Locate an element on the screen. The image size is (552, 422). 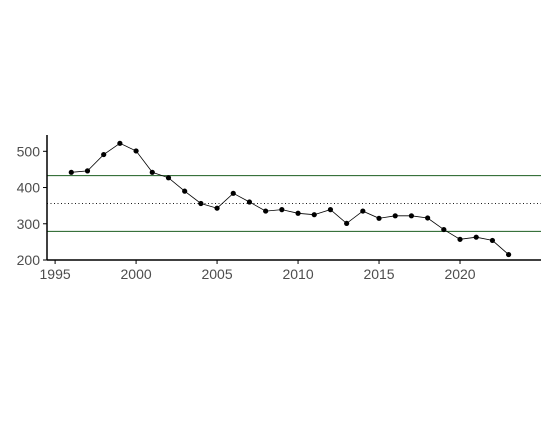
x-tick-label: 2005 is located at coordinates (216, 274).